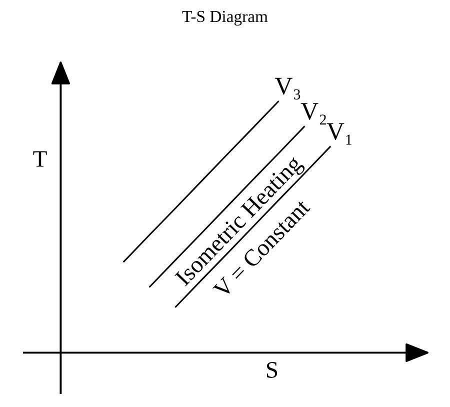  I want to click on series-label: V₁, so click(339, 134).